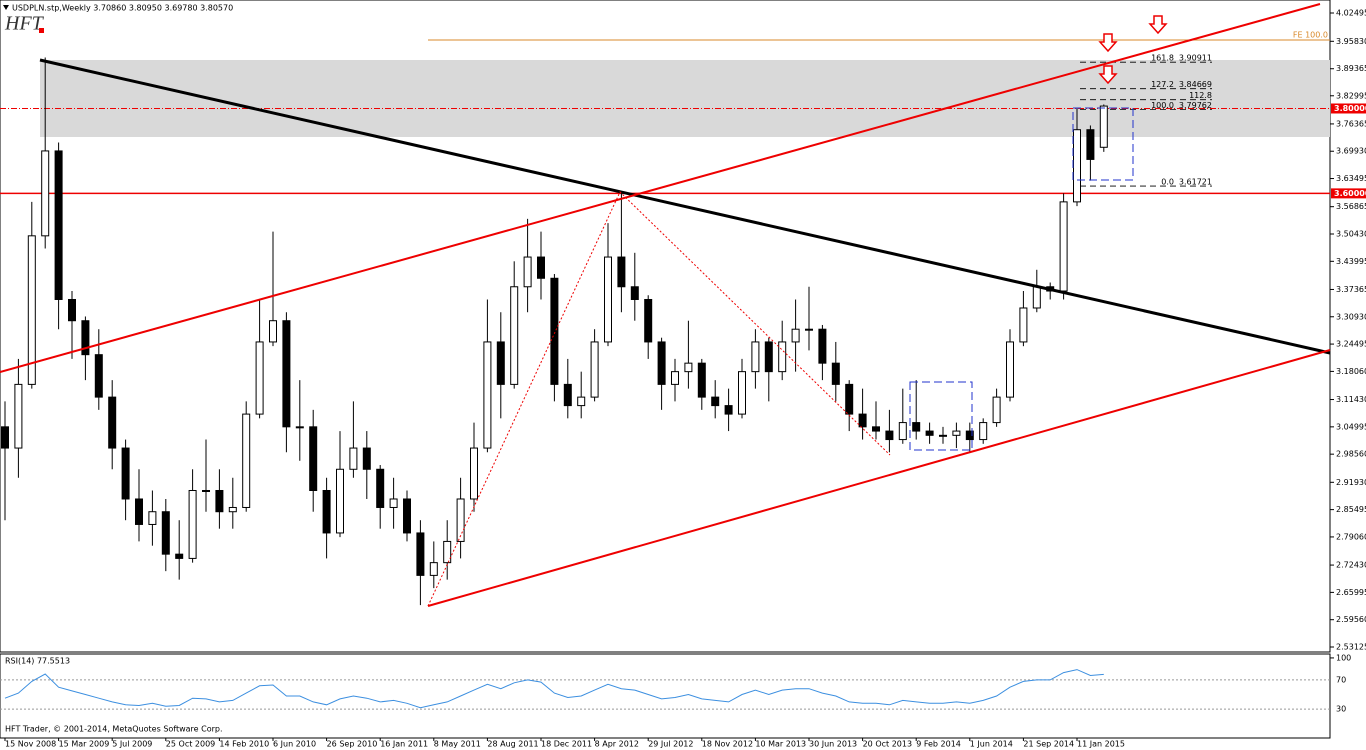  I want to click on y-tick-label: 3.56865, so click(1351, 206).